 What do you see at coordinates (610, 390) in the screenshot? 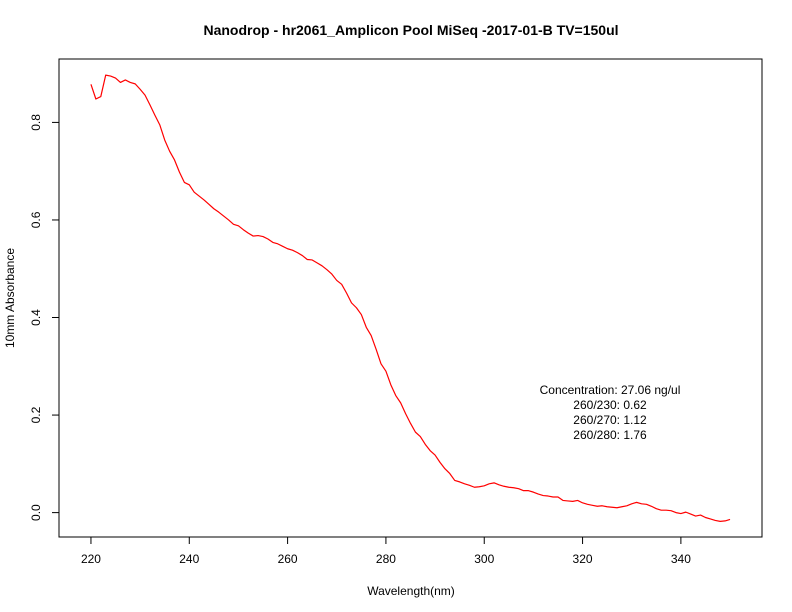
I see `annotation-line: Concentration: 27.06 ng/ul` at bounding box center [610, 390].